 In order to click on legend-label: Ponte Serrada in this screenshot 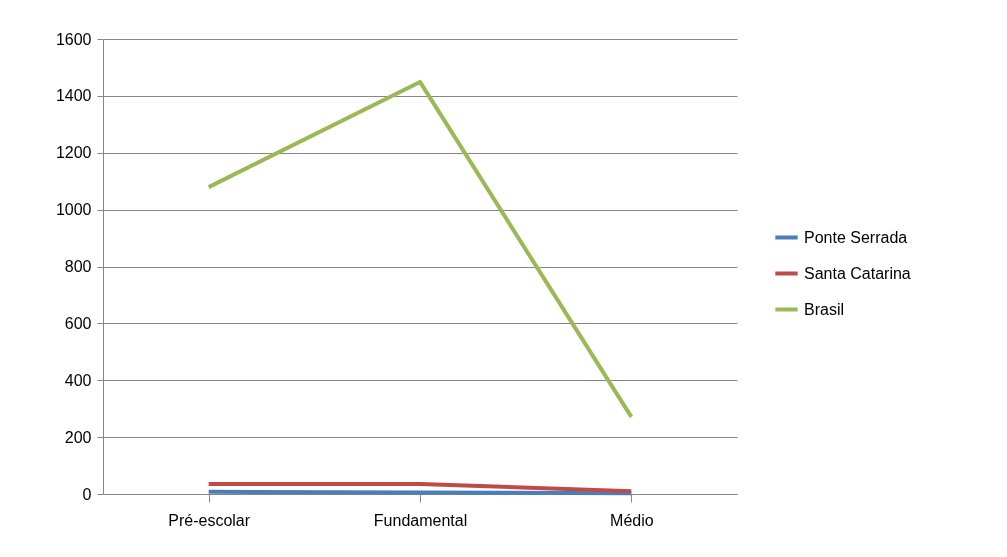, I will do `click(856, 237)`.